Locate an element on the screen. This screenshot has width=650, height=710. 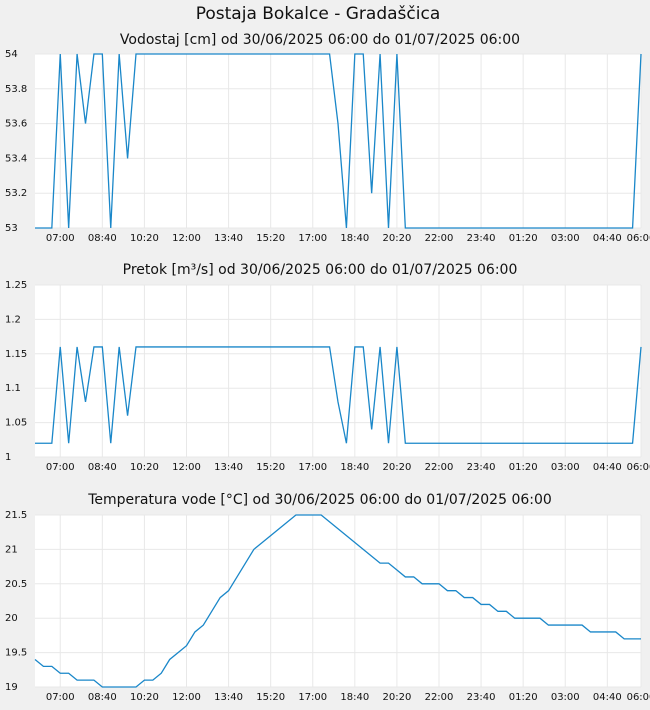
y-tick-label: 1.15 is located at coordinates (16, 354).